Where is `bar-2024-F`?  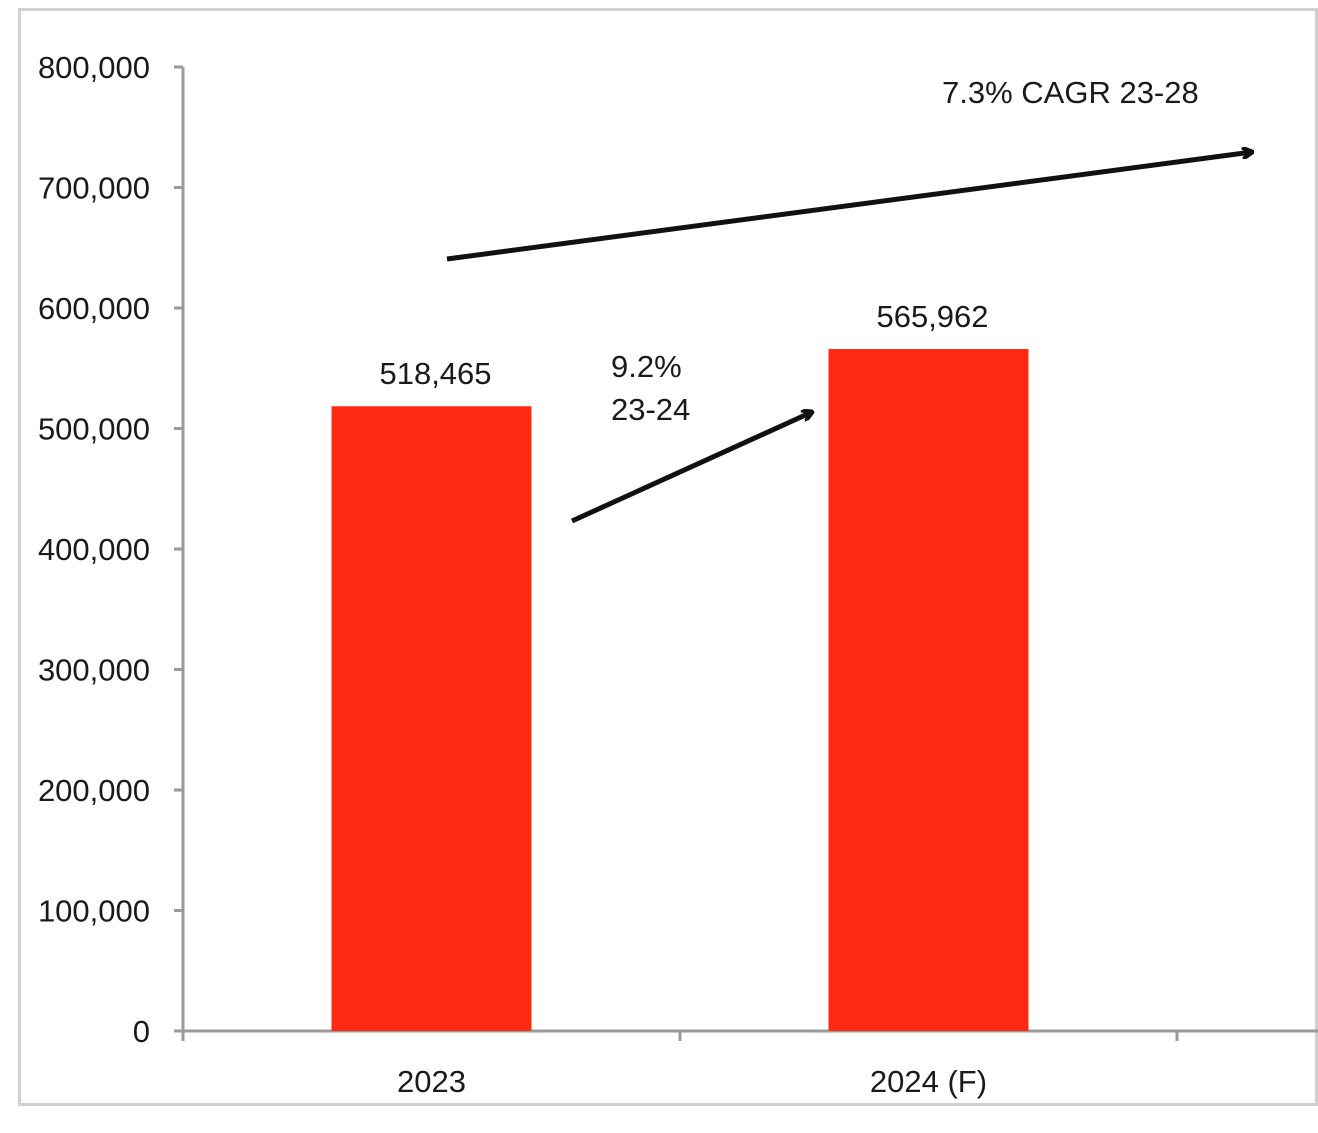
bar-2024-F is located at coordinates (928, 690).